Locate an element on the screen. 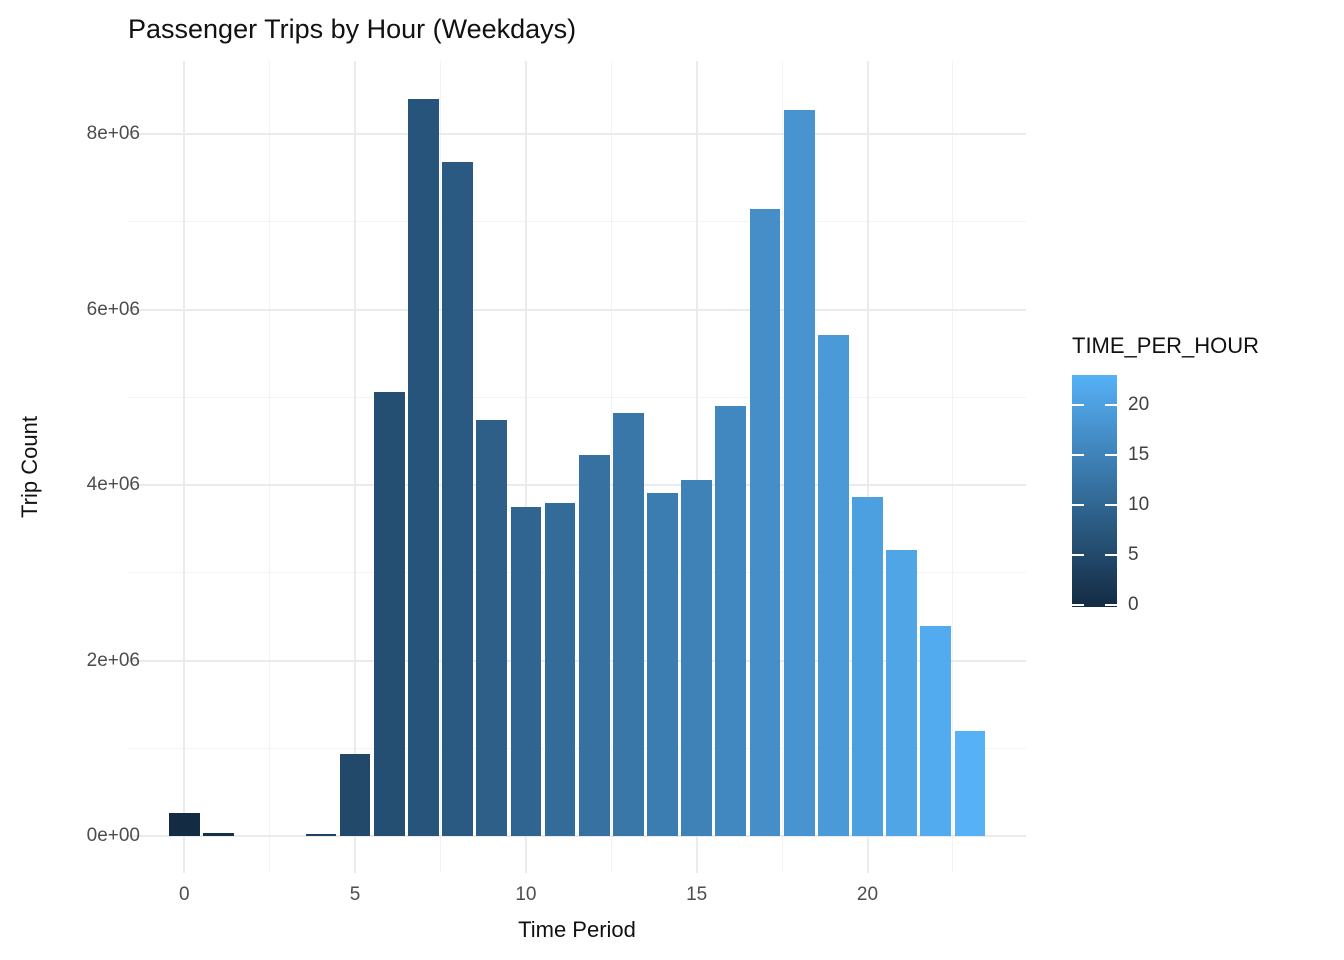  legend-tick-label: 15 is located at coordinates (1139, 454).